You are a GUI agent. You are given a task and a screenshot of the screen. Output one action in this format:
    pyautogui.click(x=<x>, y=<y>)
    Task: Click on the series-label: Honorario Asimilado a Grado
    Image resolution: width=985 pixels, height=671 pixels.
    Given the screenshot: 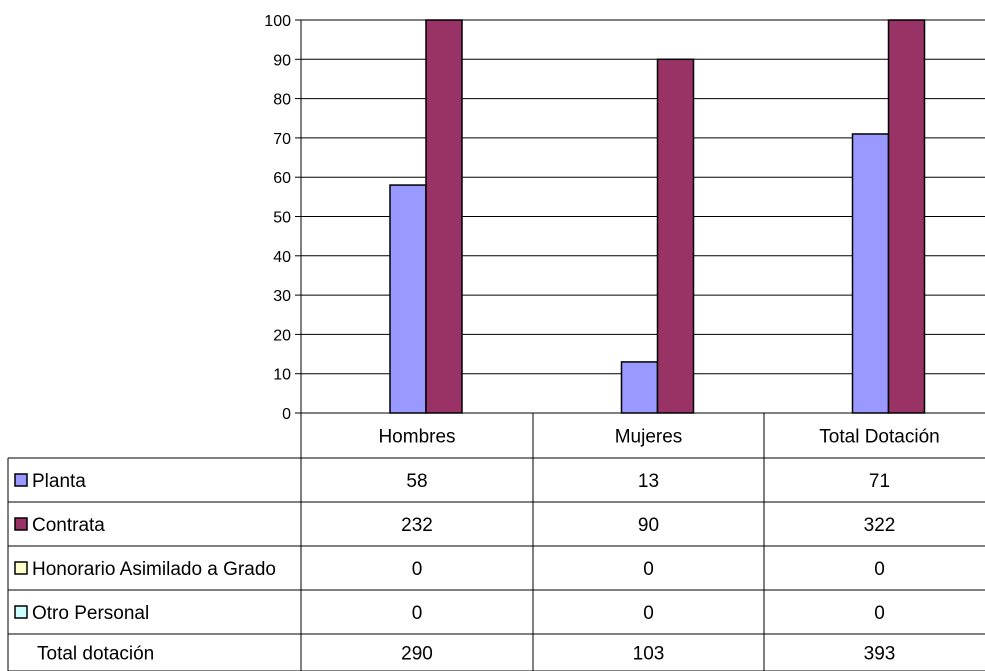 What is the action you would take?
    pyautogui.click(x=154, y=569)
    